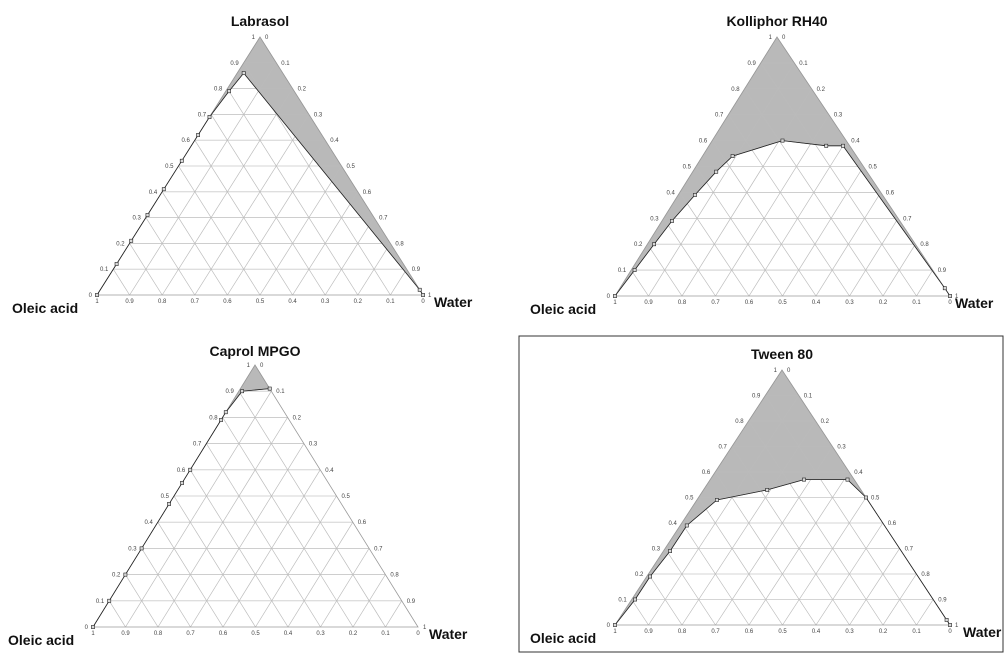 The width and height of the screenshot is (1004, 653). What do you see at coordinates (776, 21) in the screenshot?
I see `chart-title: Kolliphor RH40` at bounding box center [776, 21].